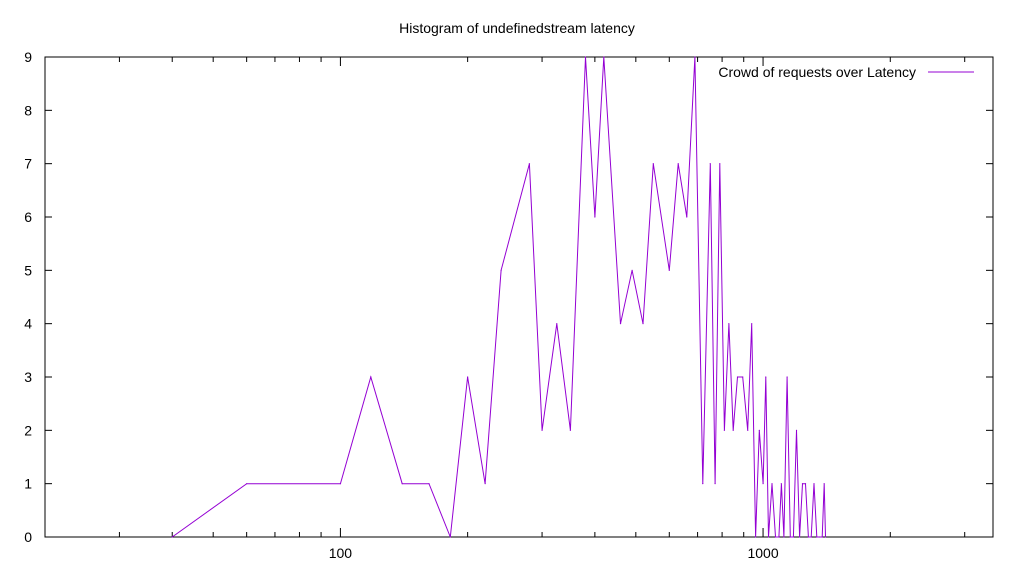  Describe the element at coordinates (28, 57) in the screenshot. I see `y-tick-label: 9` at that location.